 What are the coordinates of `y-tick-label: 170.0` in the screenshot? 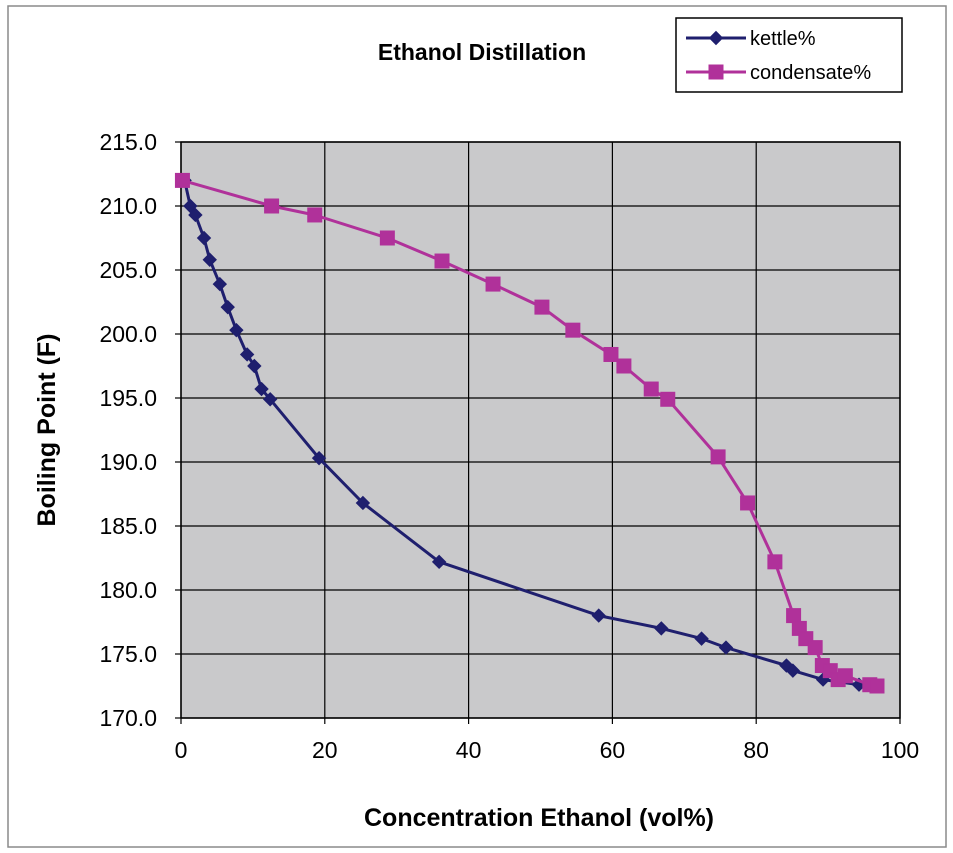 It's located at (128, 718).